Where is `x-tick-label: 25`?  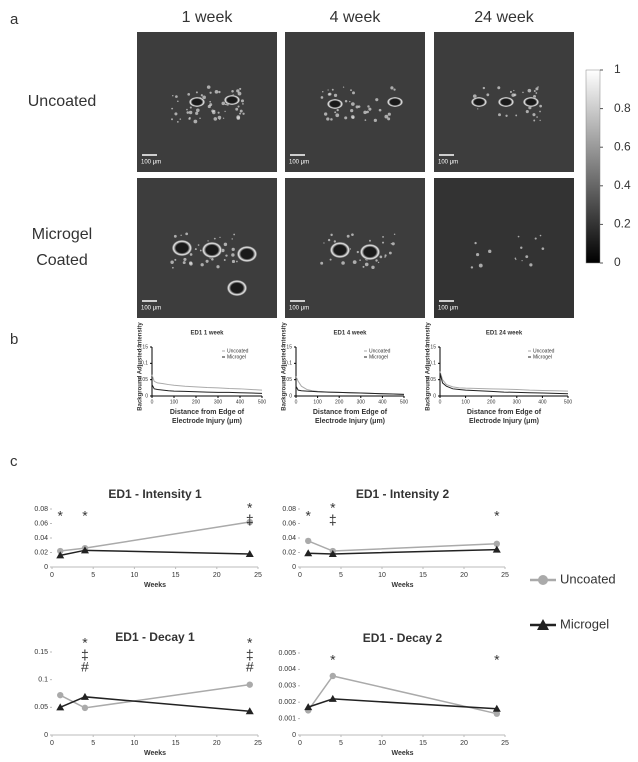
x-tick-label: 25 is located at coordinates (505, 575).